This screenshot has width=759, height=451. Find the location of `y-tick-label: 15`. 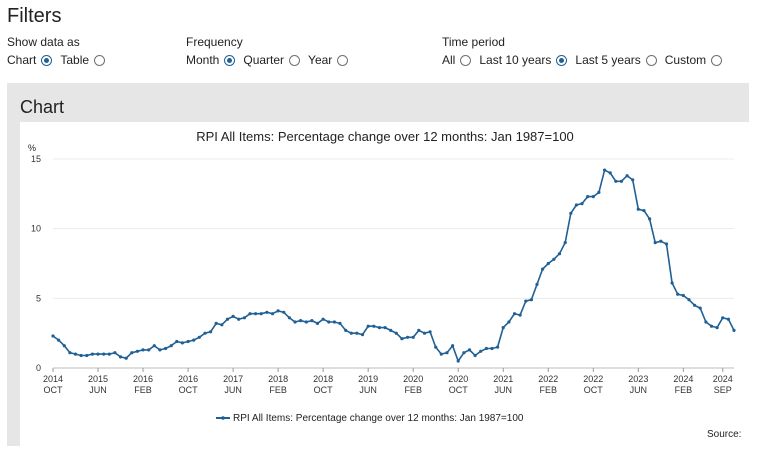

y-tick-label: 15 is located at coordinates (36, 159).